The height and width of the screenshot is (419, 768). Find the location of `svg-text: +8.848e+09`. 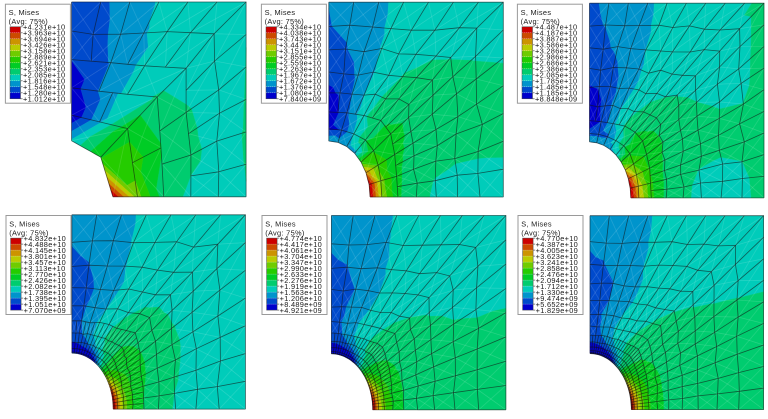

svg-text: +8.848e+09 is located at coordinates (556, 99).